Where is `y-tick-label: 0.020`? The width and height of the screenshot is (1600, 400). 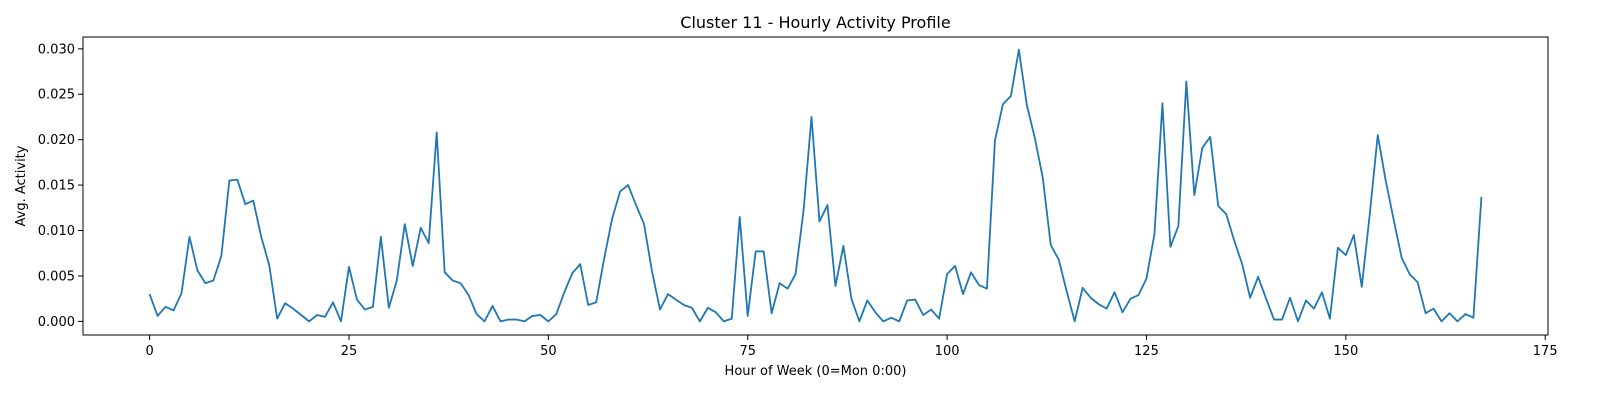
y-tick-label: 0.020 is located at coordinates (56, 140).